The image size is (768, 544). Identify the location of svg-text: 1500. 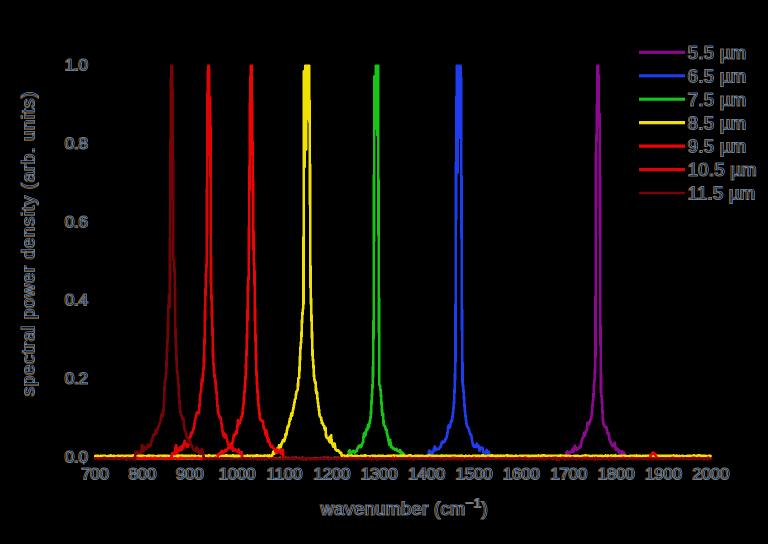
(473, 474).